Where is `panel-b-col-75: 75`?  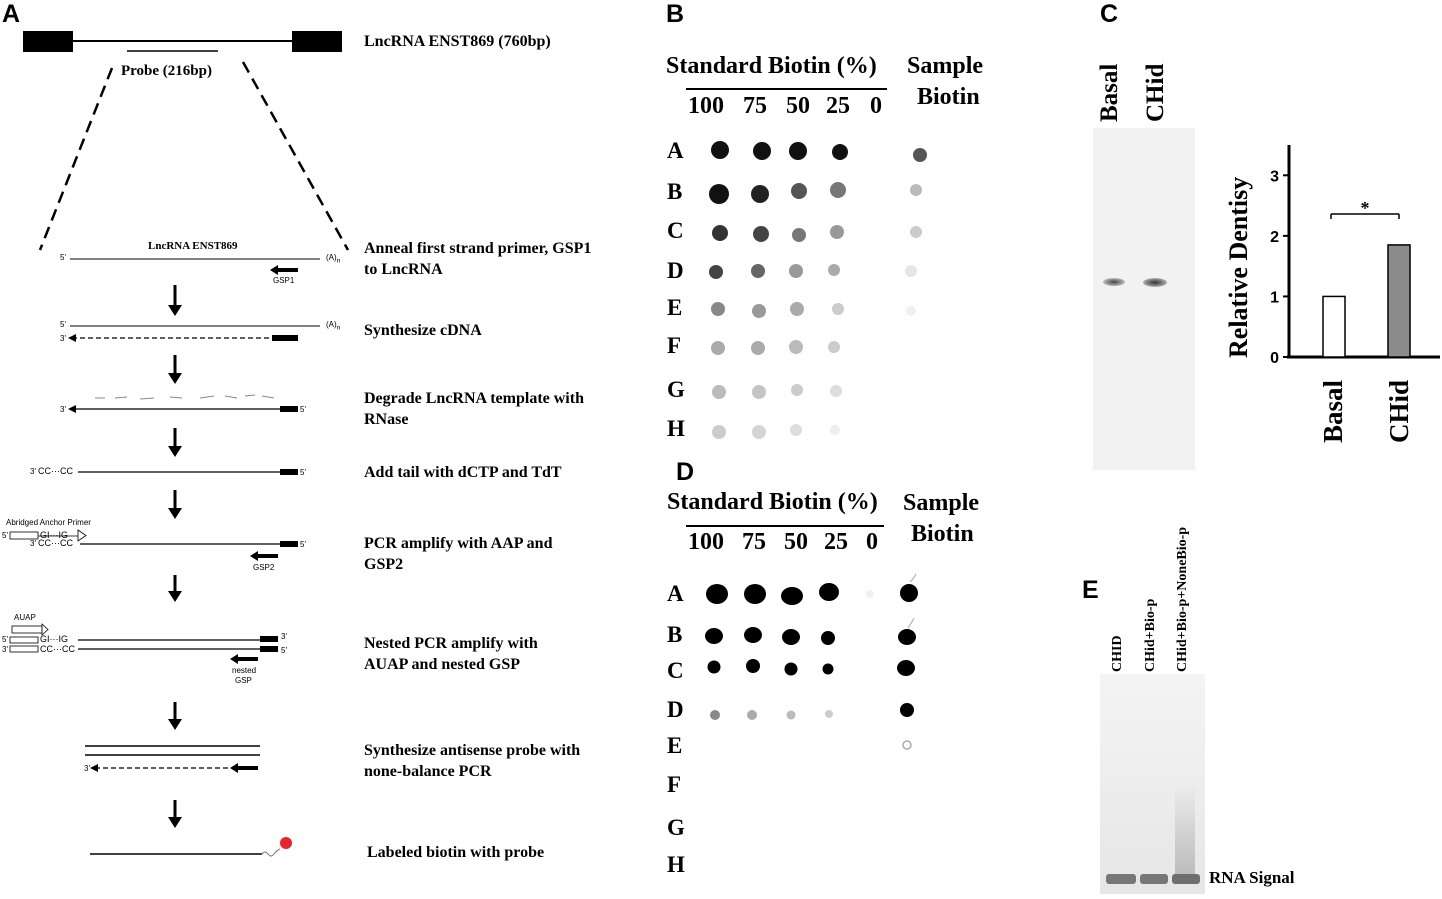 panel-b-col-75: 75 is located at coordinates (755, 106).